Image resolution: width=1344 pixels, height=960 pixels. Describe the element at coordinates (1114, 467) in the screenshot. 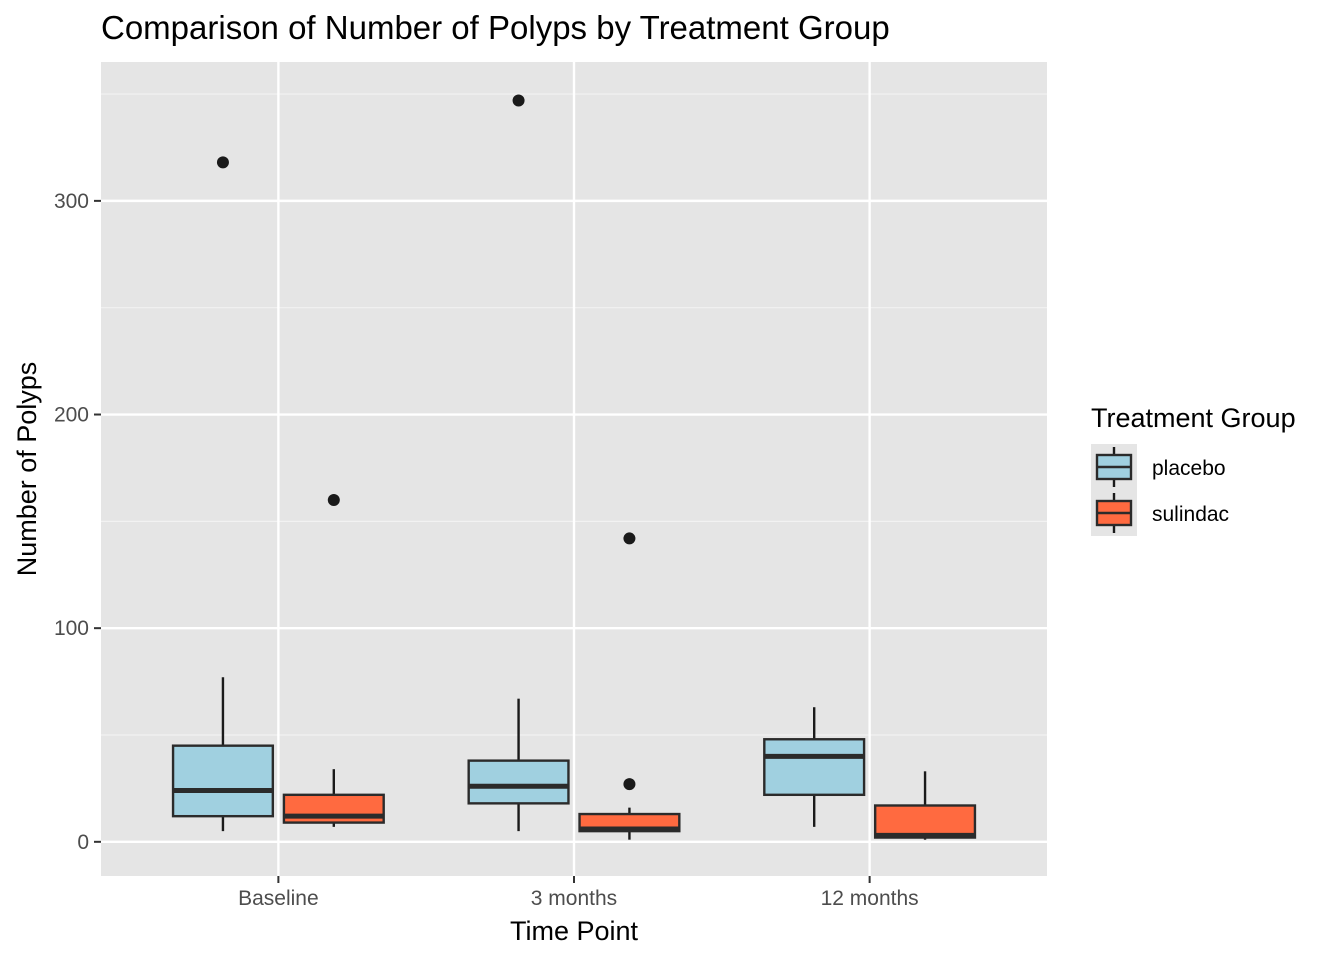

I see `legend-key-placebo` at that location.